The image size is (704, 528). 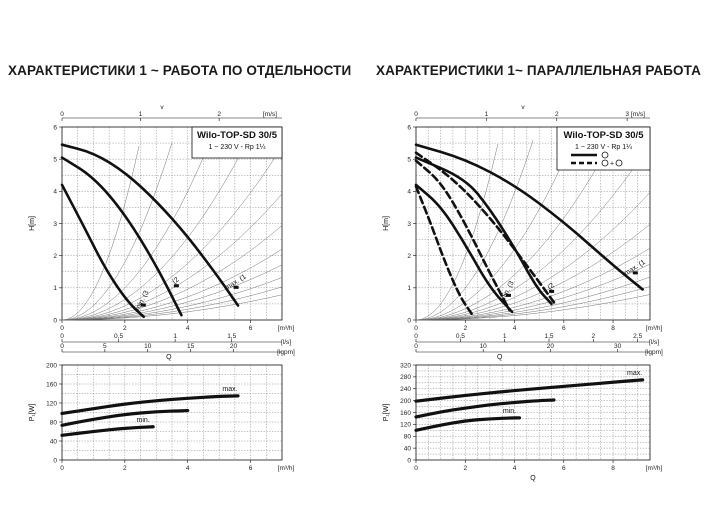 What do you see at coordinates (409, 224) in the screenshot?
I see `right-head-ytick-label: 3` at bounding box center [409, 224].